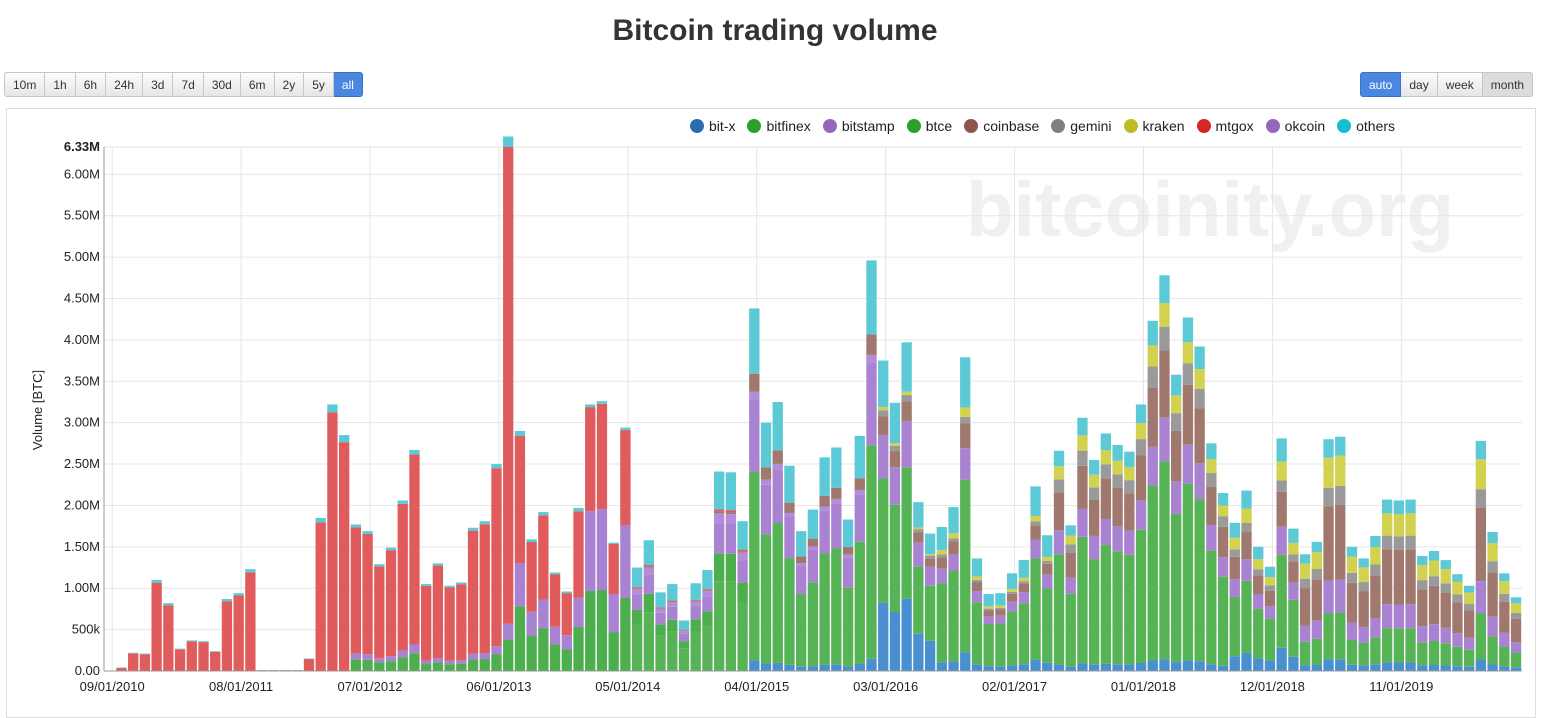 The width and height of the screenshot is (1550, 718). I want to click on legend-item-bit-x: bit-x, so click(712, 126).